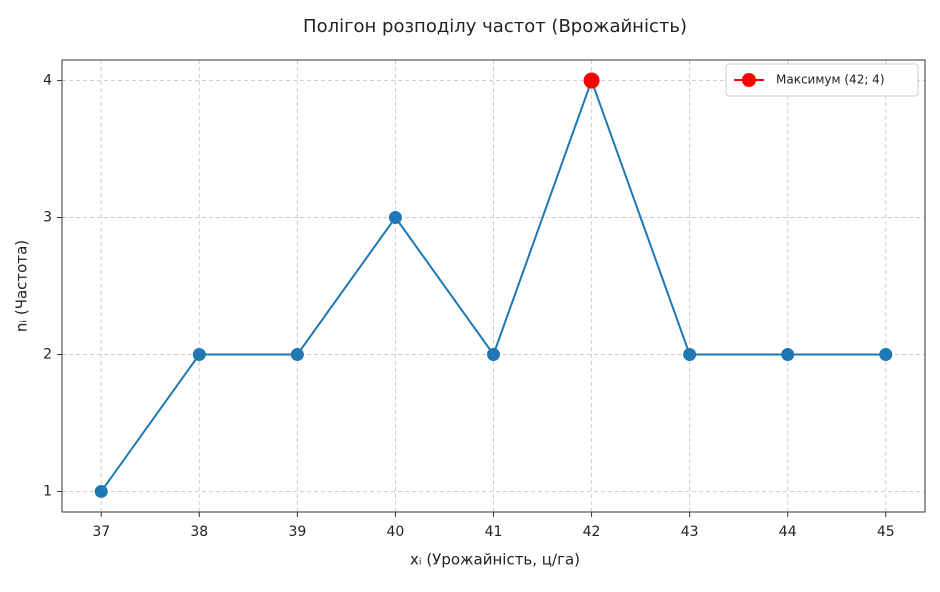 The image size is (940, 592). I want to click on x-tick-label: 45, so click(886, 532).